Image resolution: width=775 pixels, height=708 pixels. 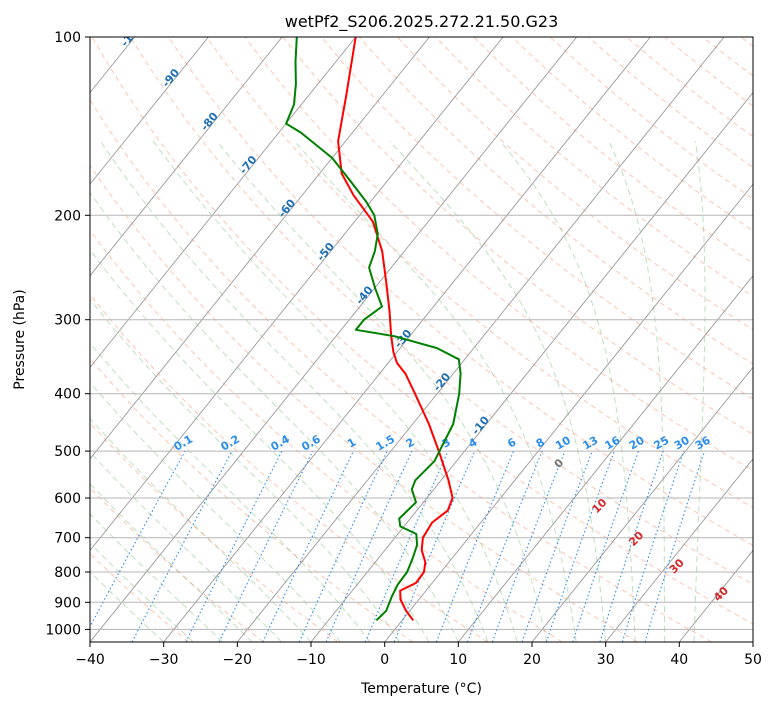 I want to click on y-tick-label: 900, so click(x=67, y=603).